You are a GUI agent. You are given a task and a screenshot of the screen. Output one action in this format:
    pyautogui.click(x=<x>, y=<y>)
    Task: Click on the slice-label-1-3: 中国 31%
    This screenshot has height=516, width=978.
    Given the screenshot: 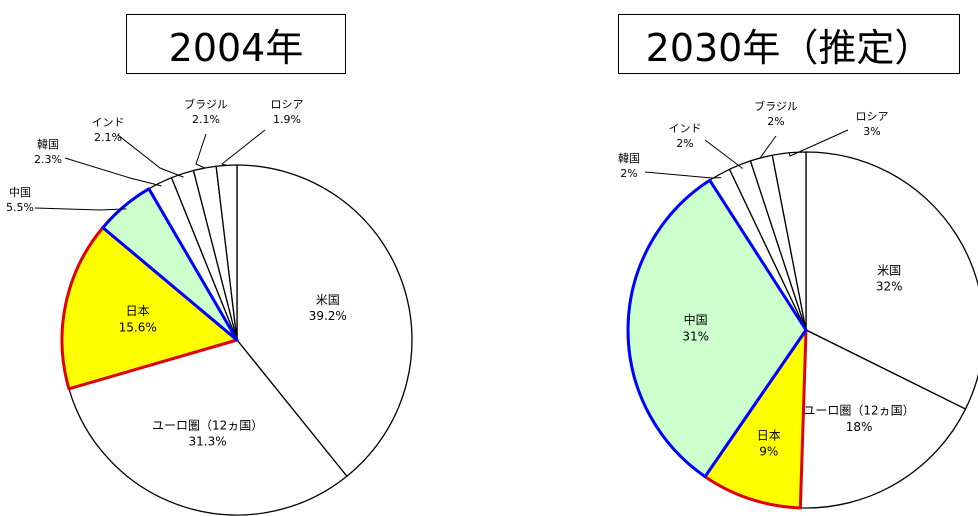 What is the action you would take?
    pyautogui.click(x=695, y=327)
    